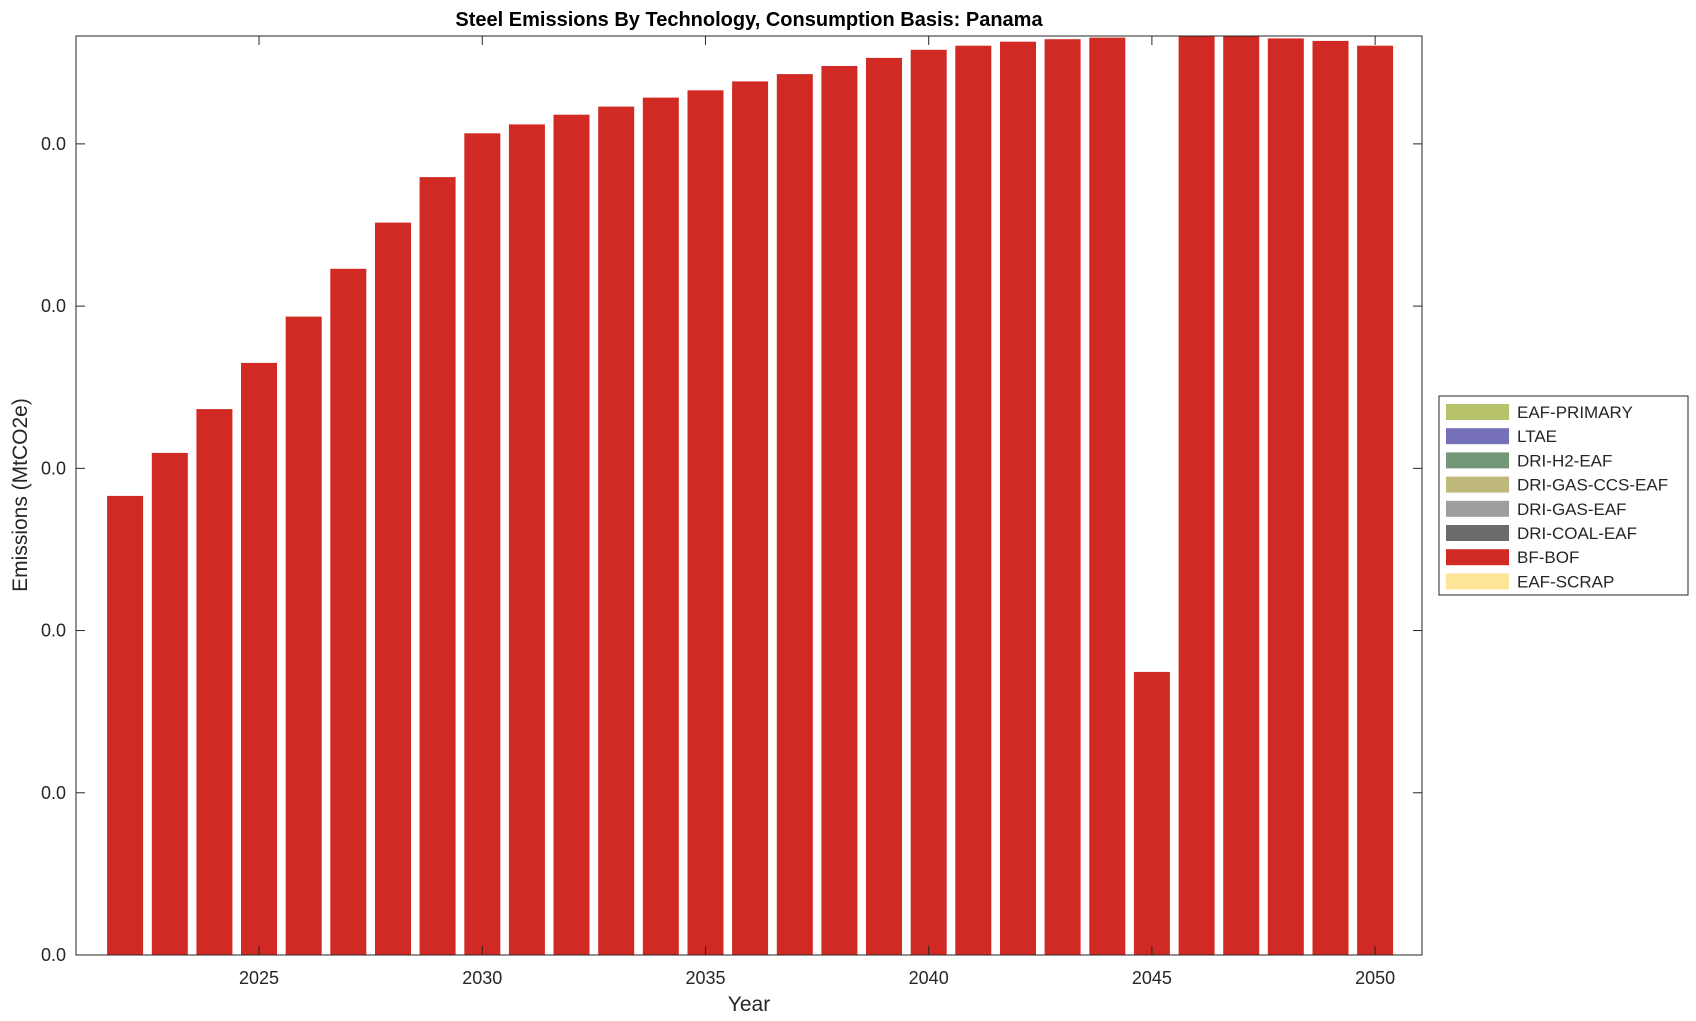  What do you see at coordinates (1375, 978) in the screenshot?
I see `x-tick-label: 2050` at bounding box center [1375, 978].